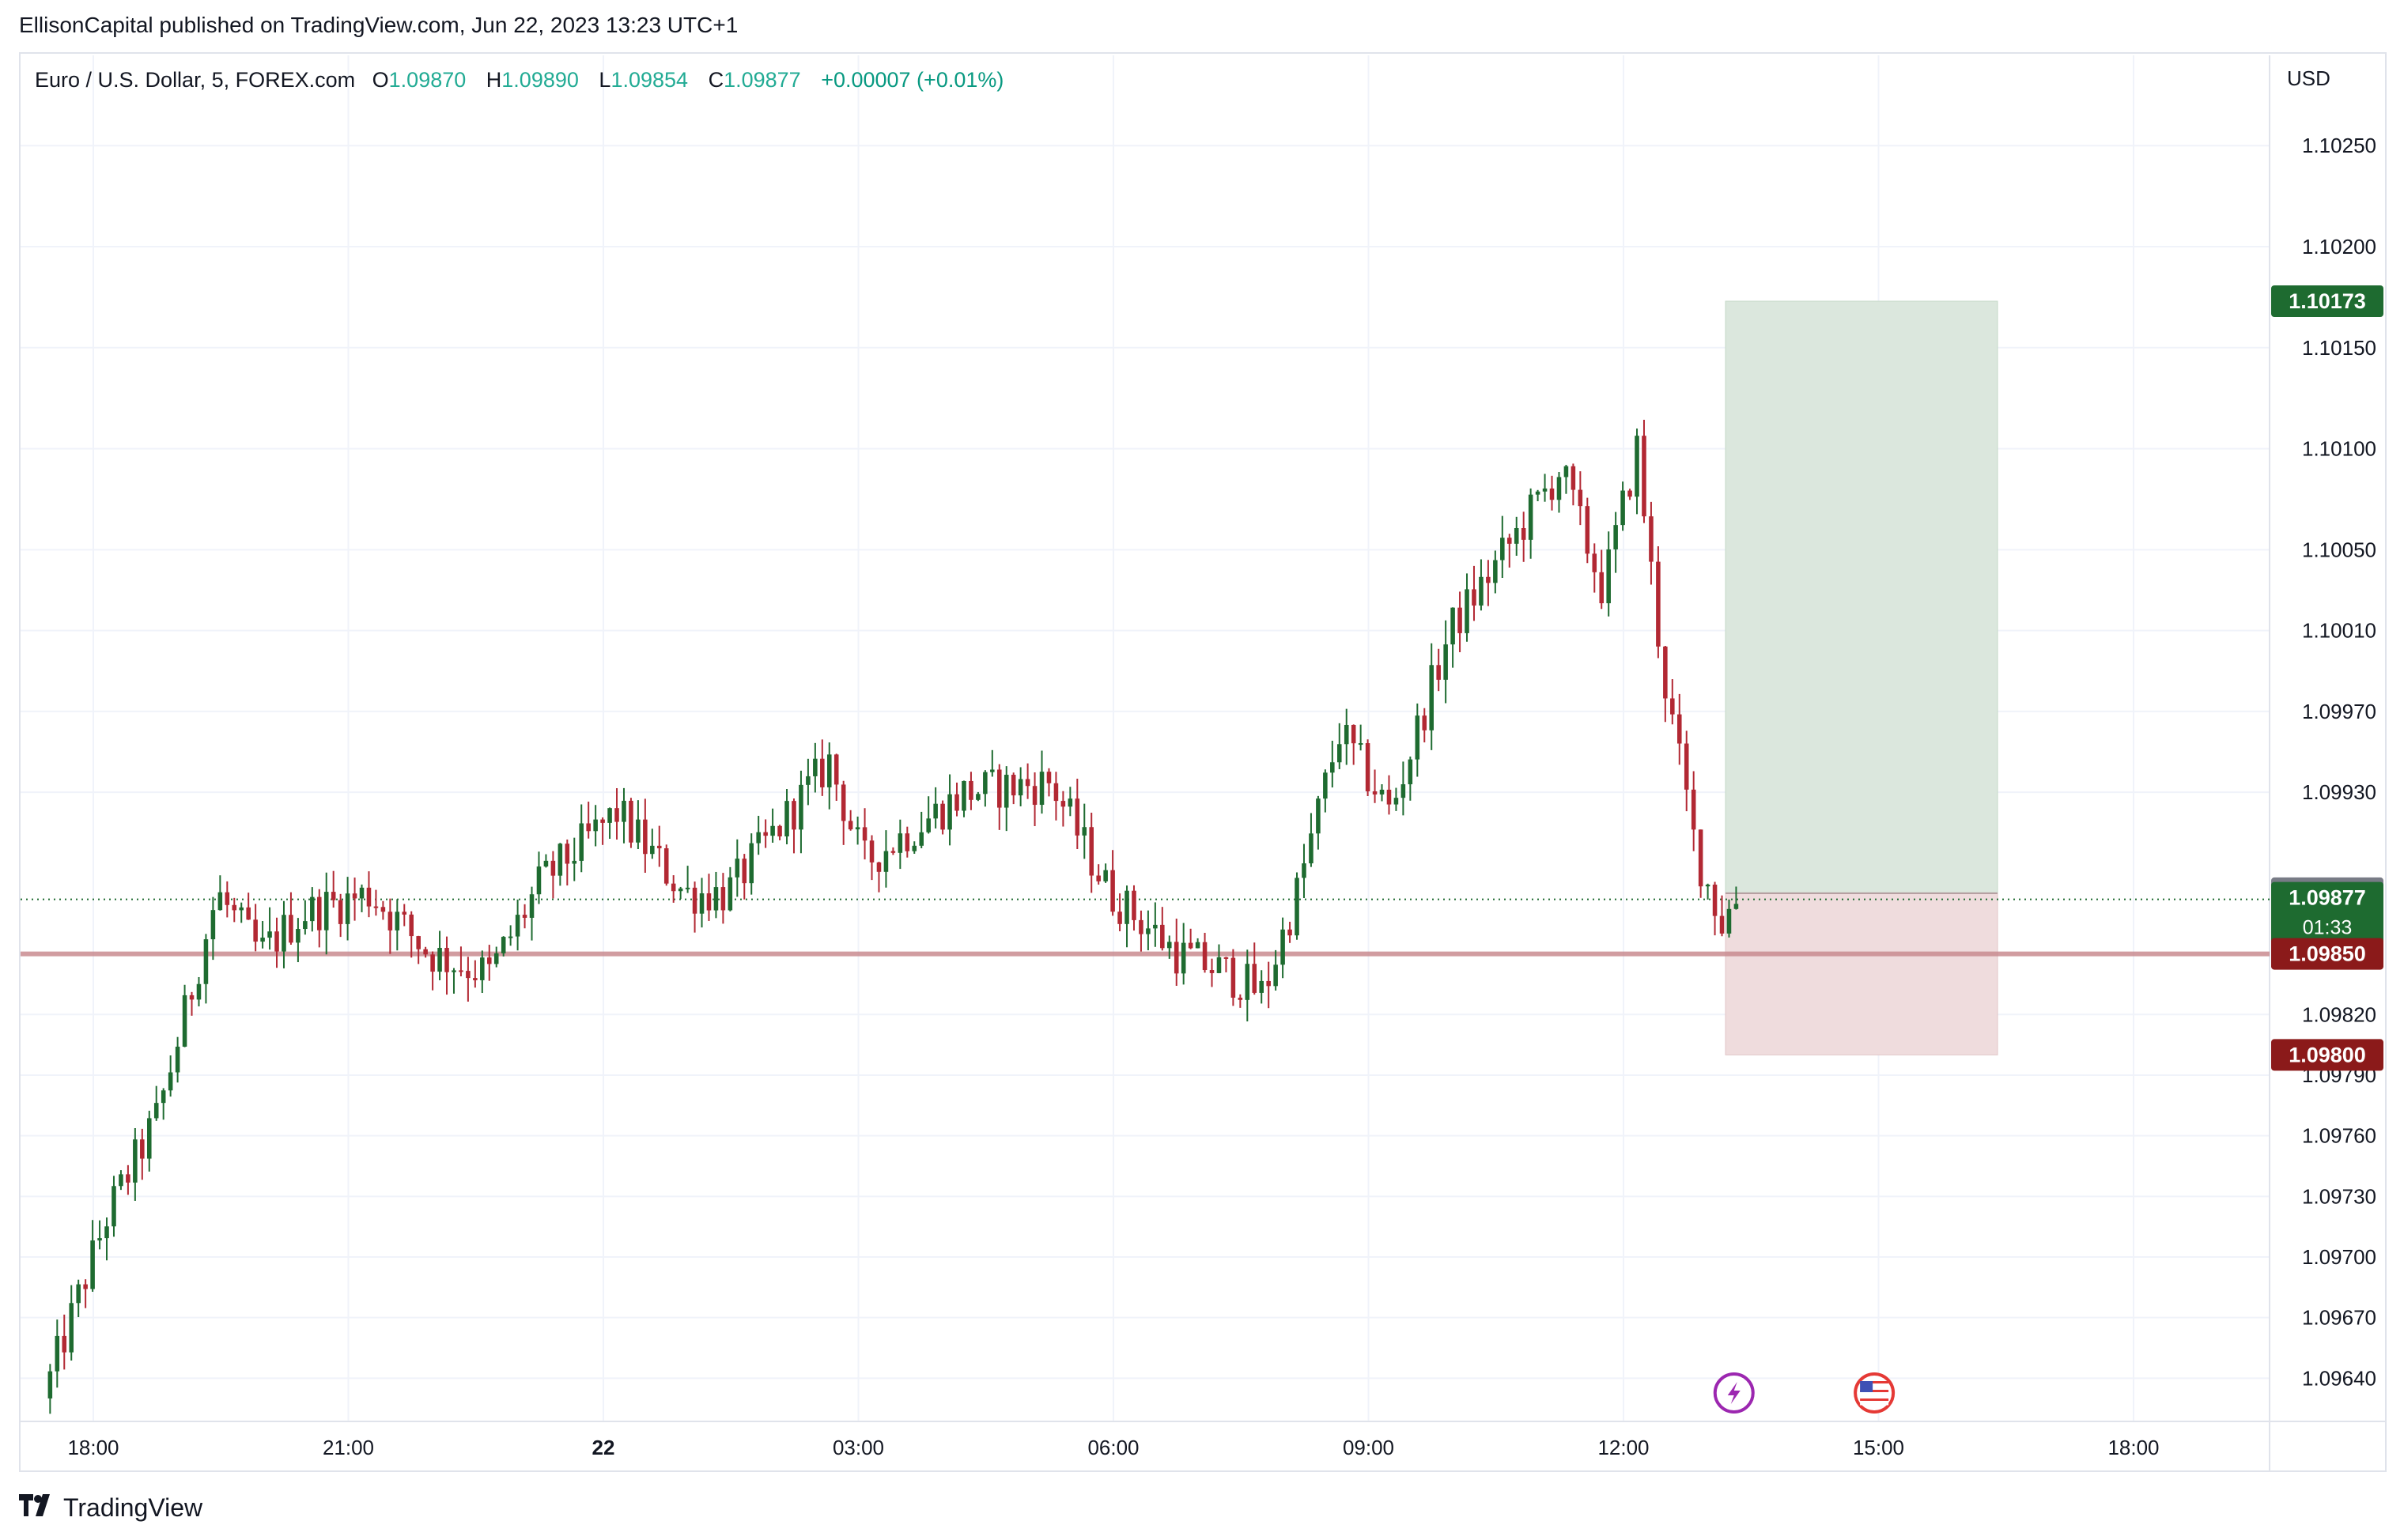 The height and width of the screenshot is (1540, 2404). What do you see at coordinates (195, 80) in the screenshot?
I see `symbol-description: Euro / U.S. Dollar, 5, FOREX.com` at bounding box center [195, 80].